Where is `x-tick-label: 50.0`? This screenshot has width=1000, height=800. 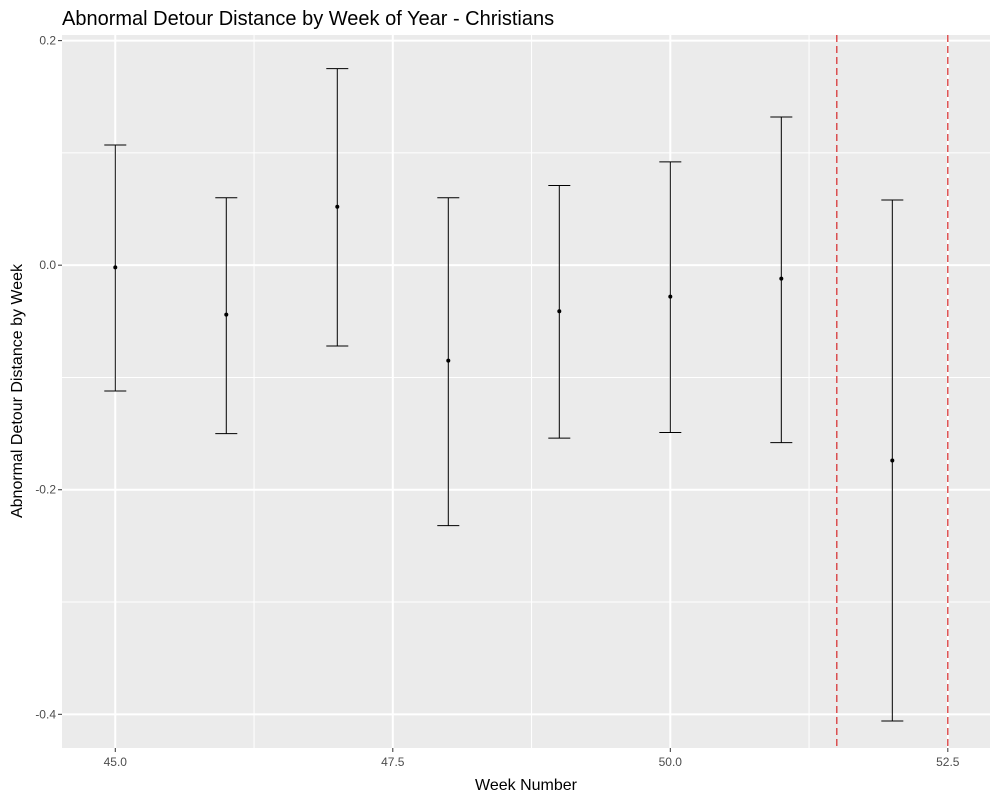
x-tick-label: 50.0 is located at coordinates (671, 762).